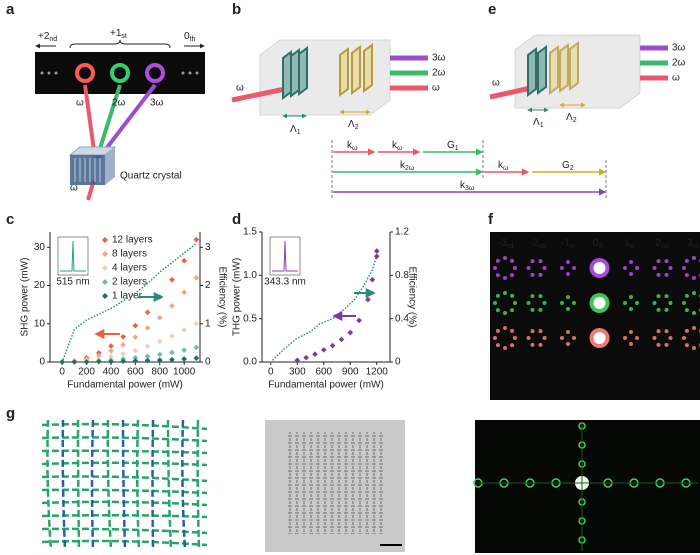 The image size is (700, 555). What do you see at coordinates (86, 372) in the screenshot?
I see `x-tick-label: 200` at bounding box center [86, 372].